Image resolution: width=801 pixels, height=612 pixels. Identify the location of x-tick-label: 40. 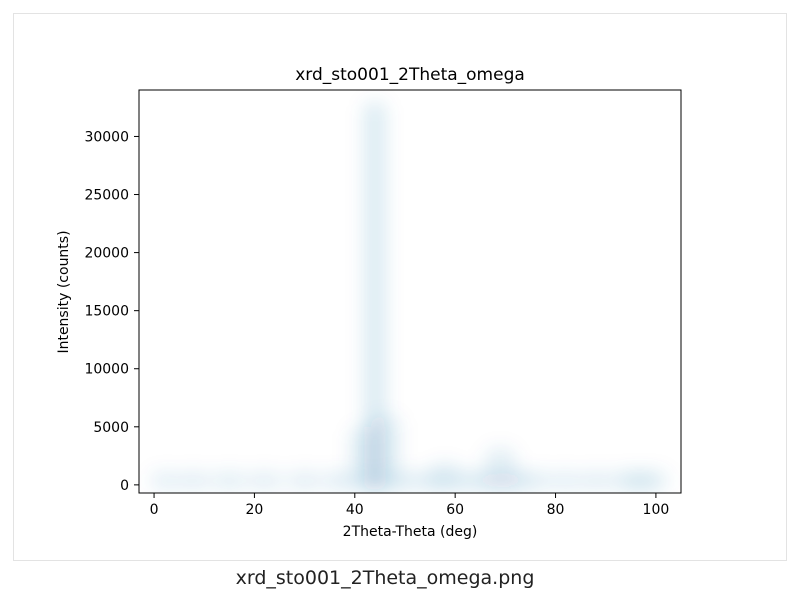
(355, 510).